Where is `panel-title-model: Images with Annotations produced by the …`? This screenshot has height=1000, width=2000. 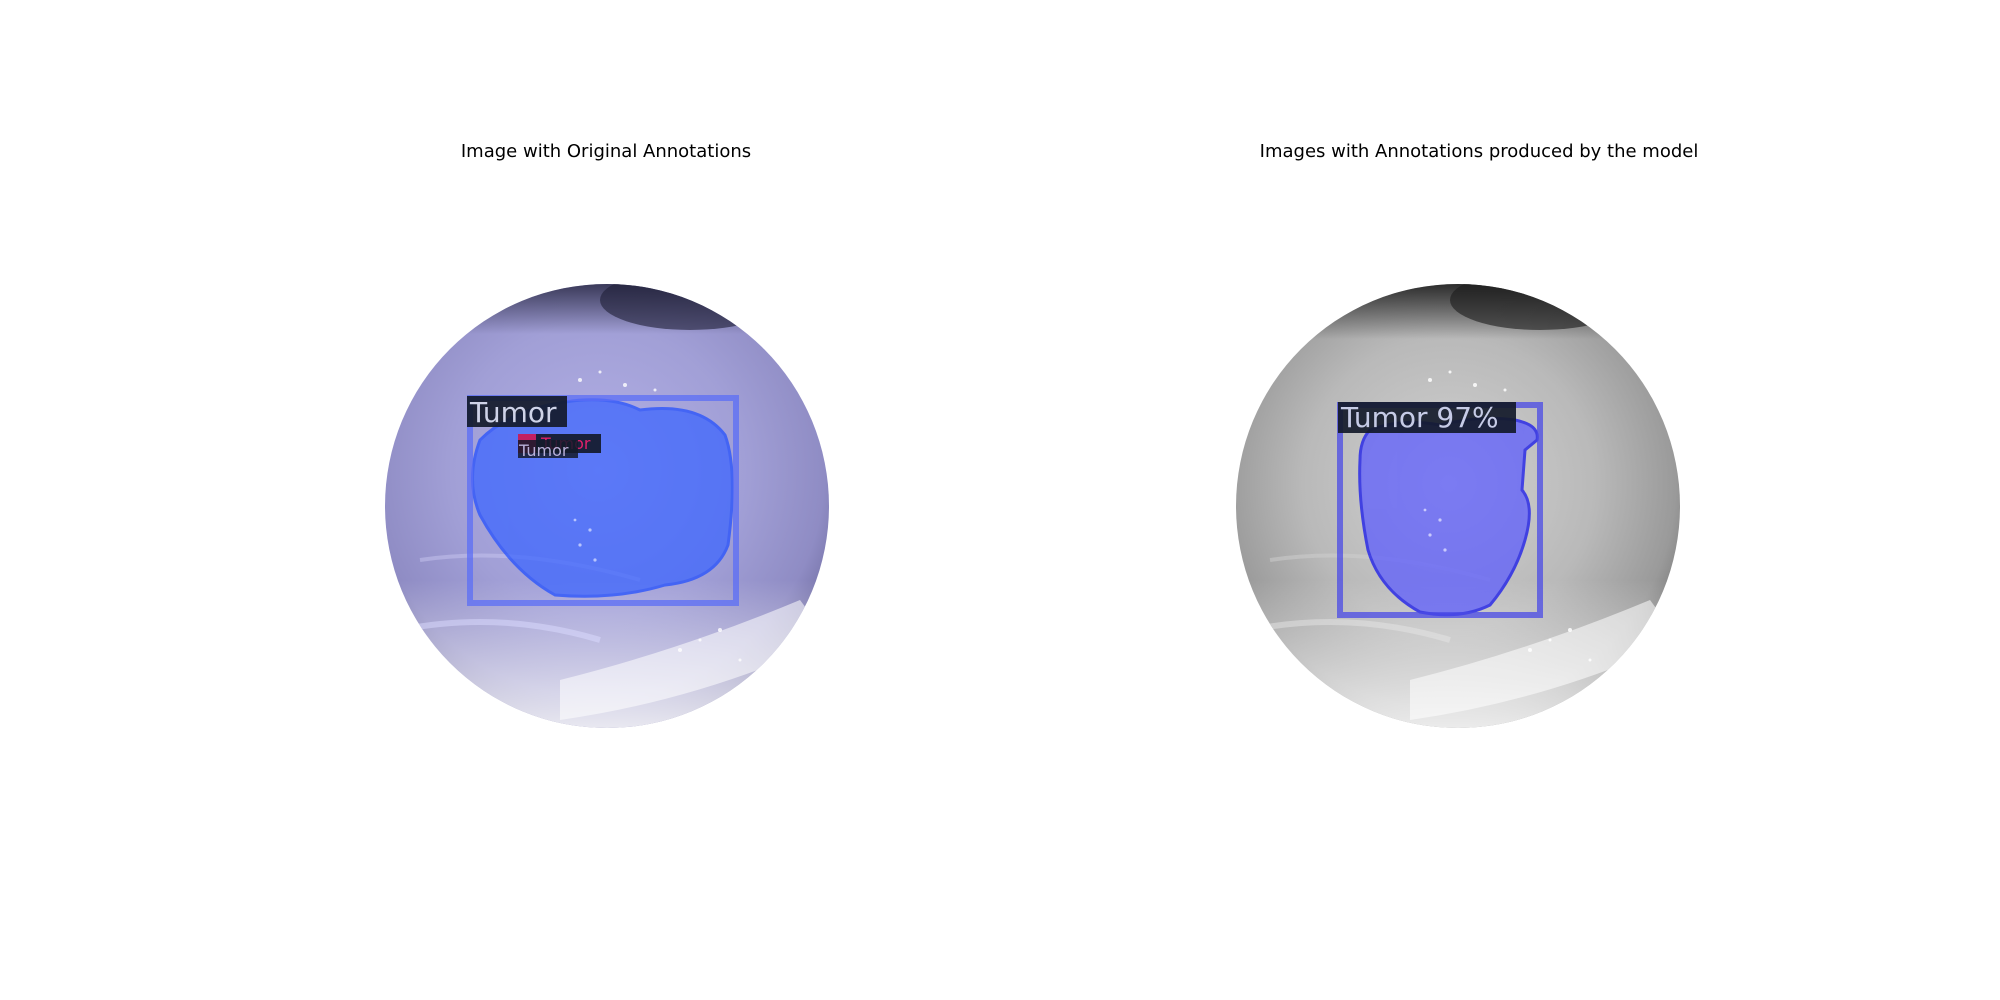 panel-title-model: Images with Annotations produced by the … is located at coordinates (1479, 151).